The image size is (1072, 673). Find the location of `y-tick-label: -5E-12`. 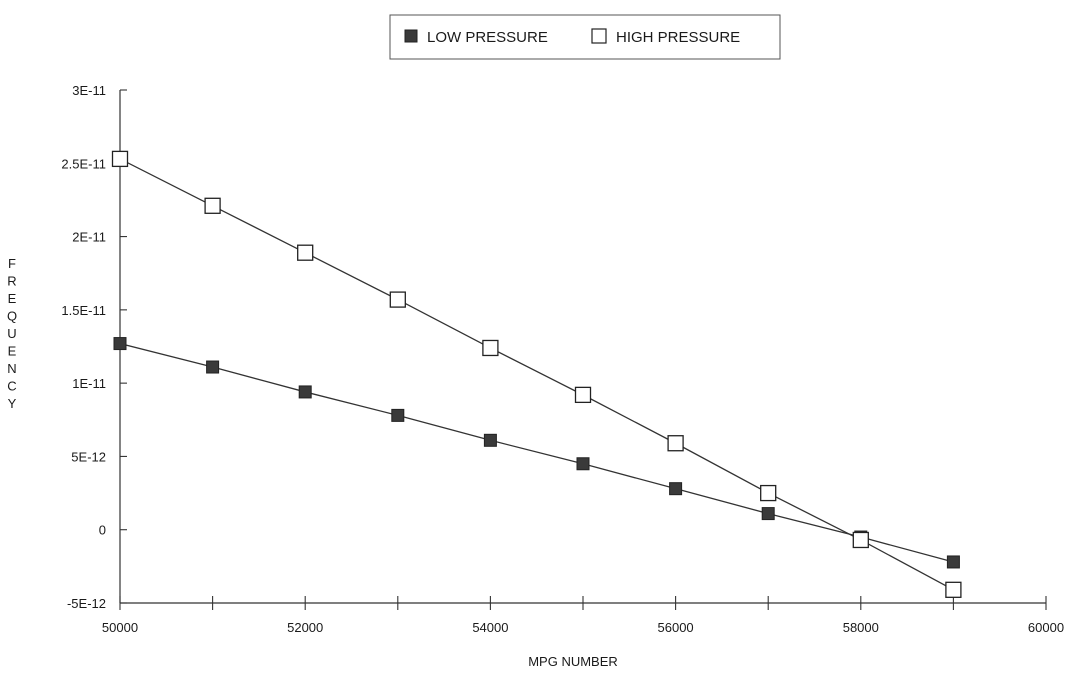

y-tick-label: -5E-12 is located at coordinates (86, 603).